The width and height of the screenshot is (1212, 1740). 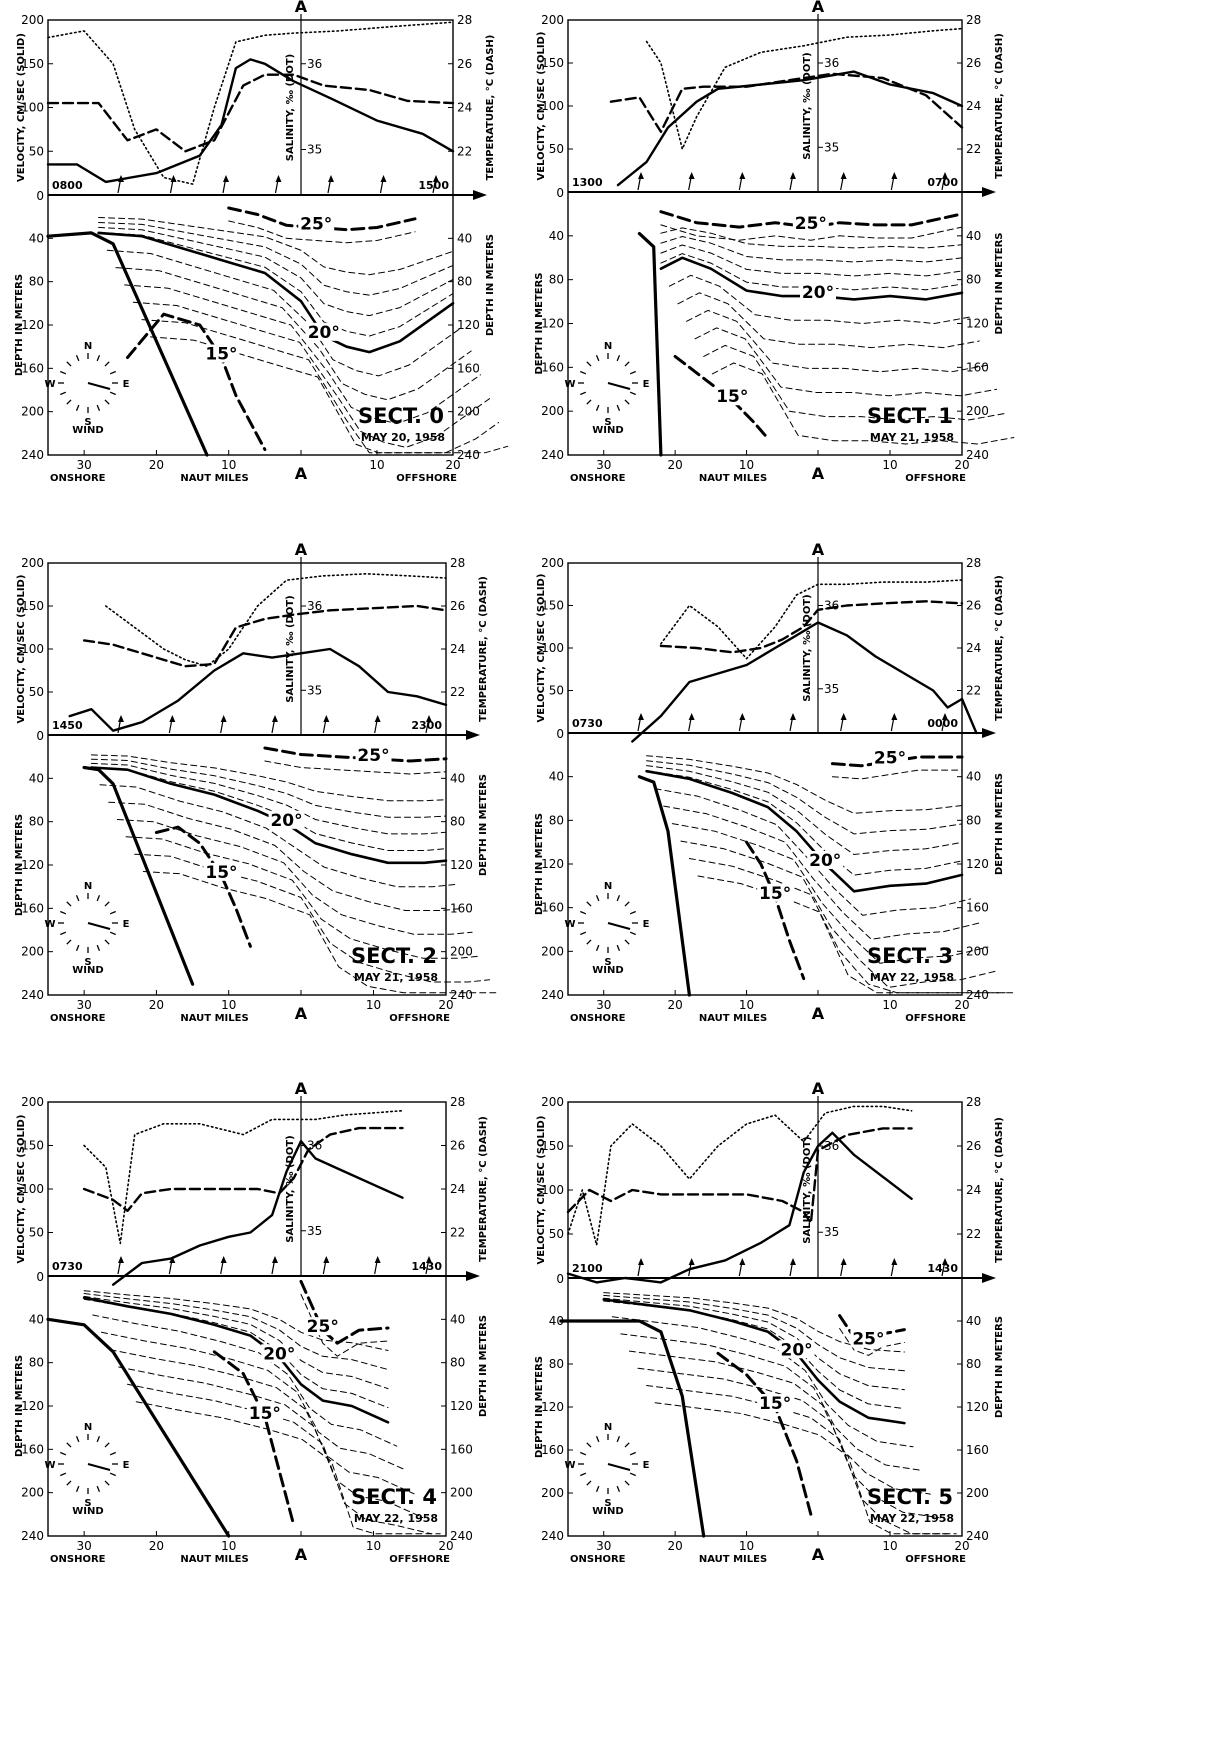 I want to click on isotherm-15-deg, so click(x=254, y=1438).